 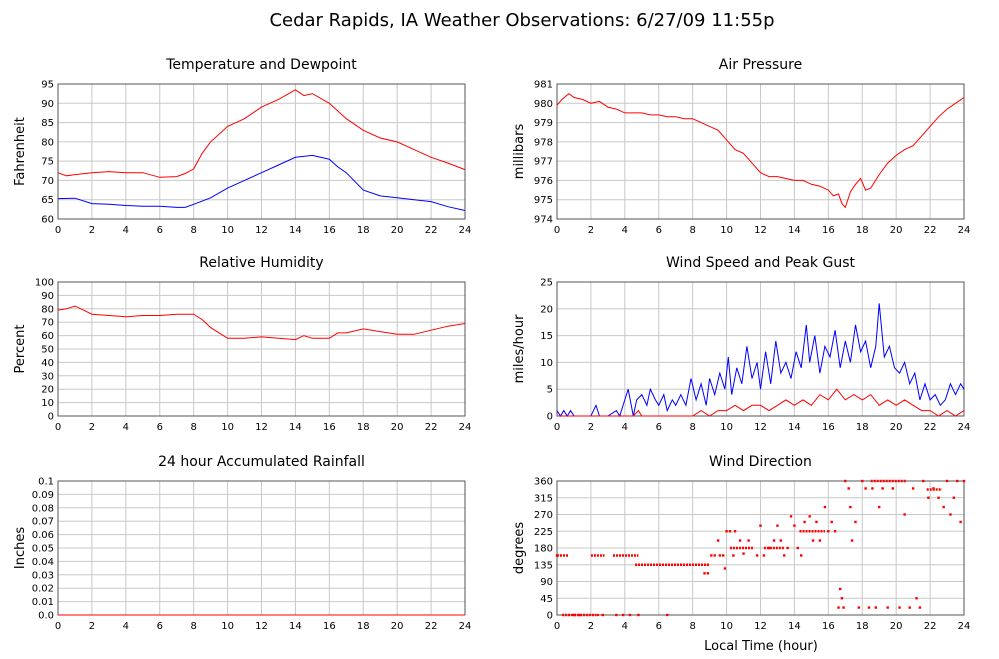 What do you see at coordinates (760, 462) in the screenshot?
I see `chart-title: Wind Direction` at bounding box center [760, 462].